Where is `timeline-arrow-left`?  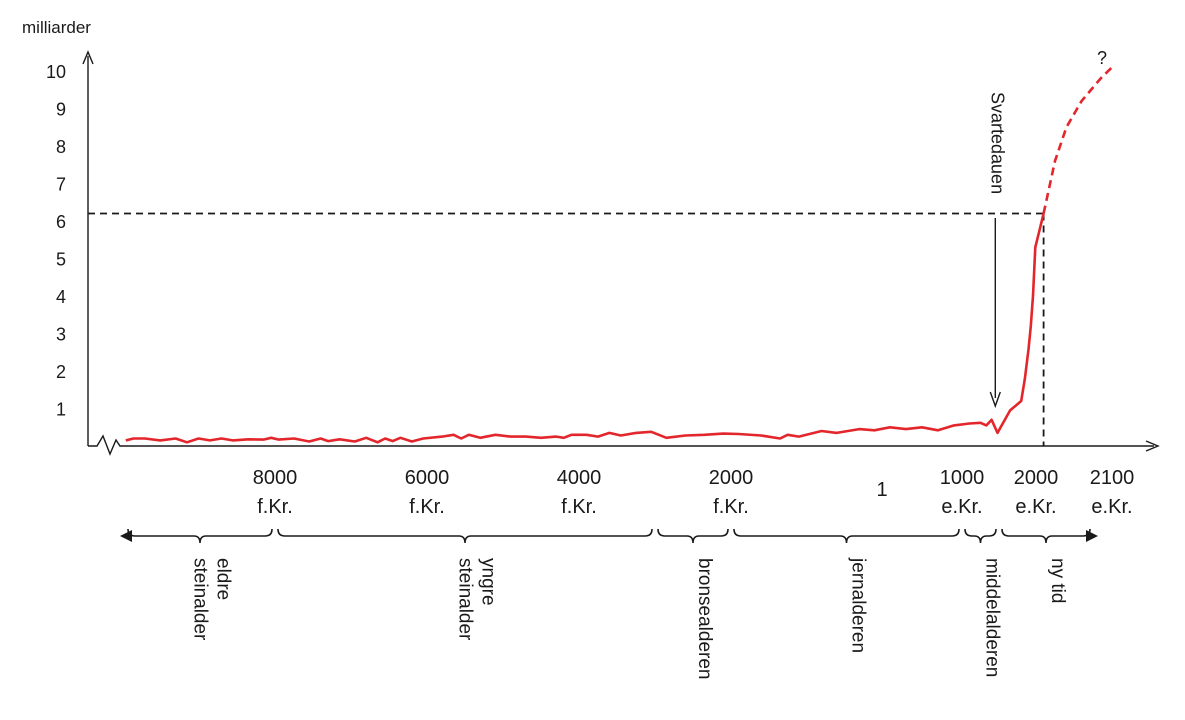 timeline-arrow-left is located at coordinates (126, 536).